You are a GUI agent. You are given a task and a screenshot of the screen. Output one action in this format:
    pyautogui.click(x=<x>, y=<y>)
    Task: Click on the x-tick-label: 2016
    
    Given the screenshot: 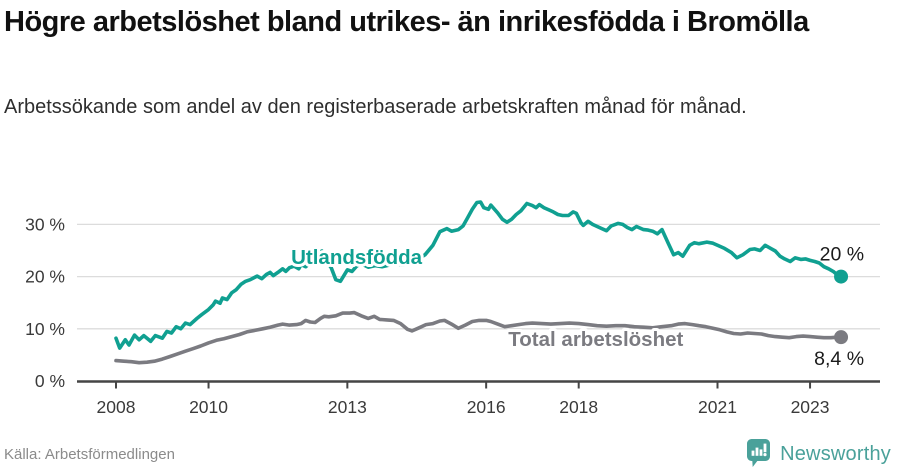 What is the action you would take?
    pyautogui.click(x=486, y=407)
    